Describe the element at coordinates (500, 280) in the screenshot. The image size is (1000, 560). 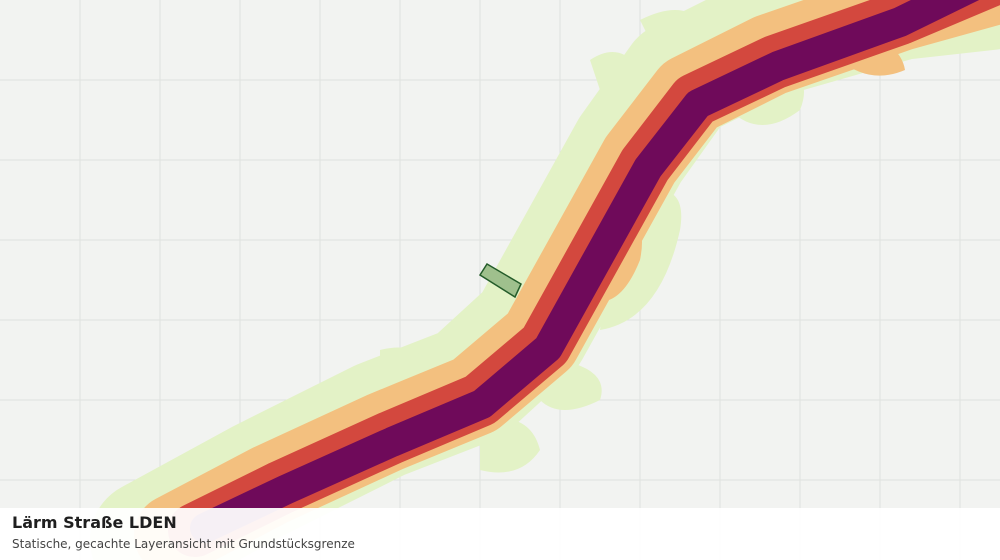
I see `parcel-boundary` at that location.